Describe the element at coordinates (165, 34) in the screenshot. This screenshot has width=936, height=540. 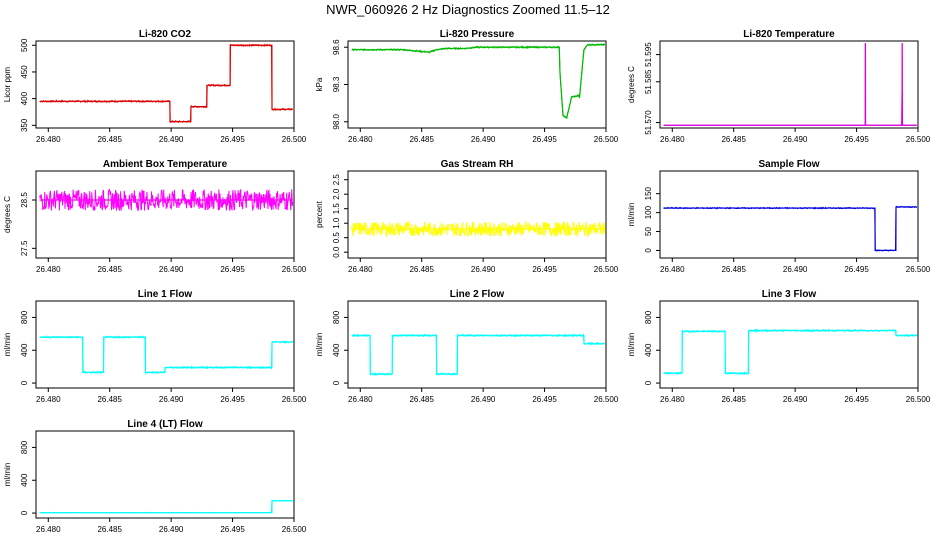
I see `chart-title: Li-820 CO2` at that location.